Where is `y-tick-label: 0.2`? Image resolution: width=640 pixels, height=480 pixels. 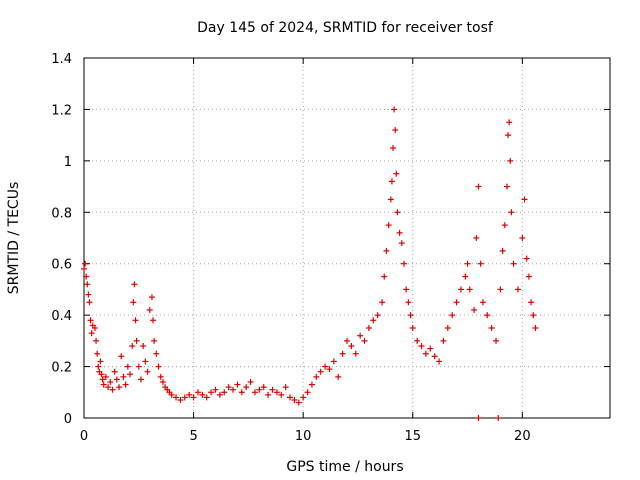 y-tick-label: 0.2 is located at coordinates (61, 368).